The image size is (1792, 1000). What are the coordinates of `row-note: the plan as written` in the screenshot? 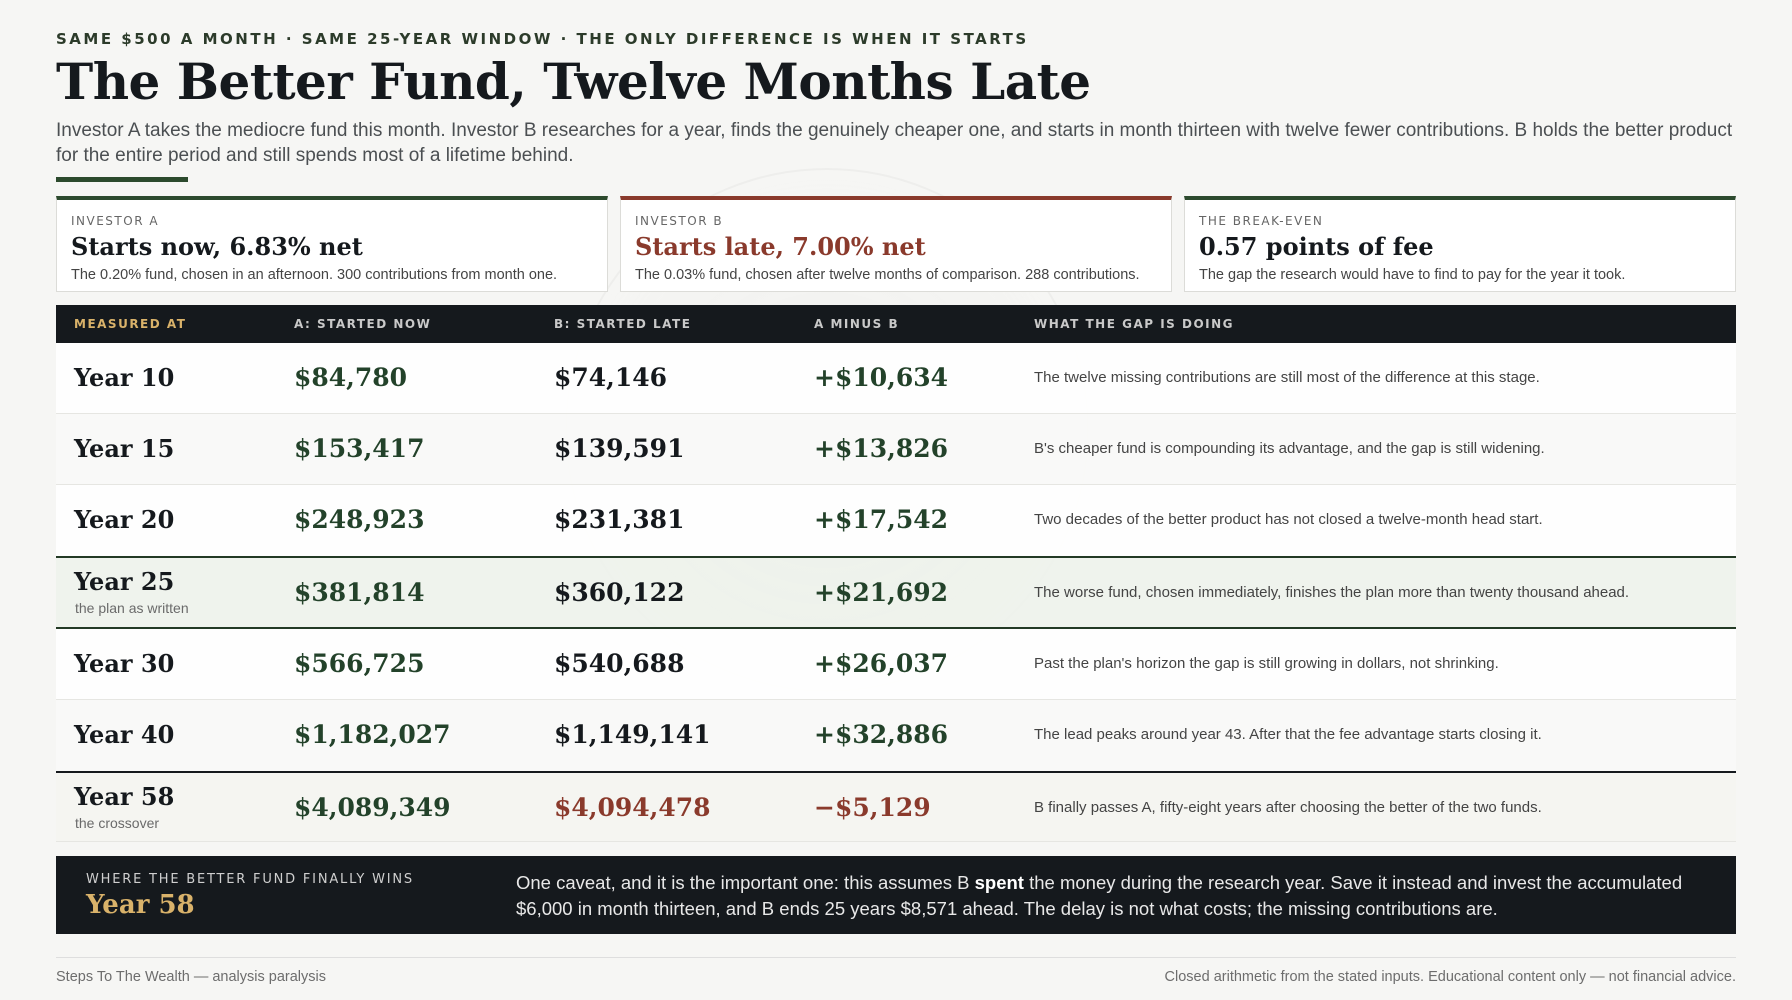 It's located at (132, 608).